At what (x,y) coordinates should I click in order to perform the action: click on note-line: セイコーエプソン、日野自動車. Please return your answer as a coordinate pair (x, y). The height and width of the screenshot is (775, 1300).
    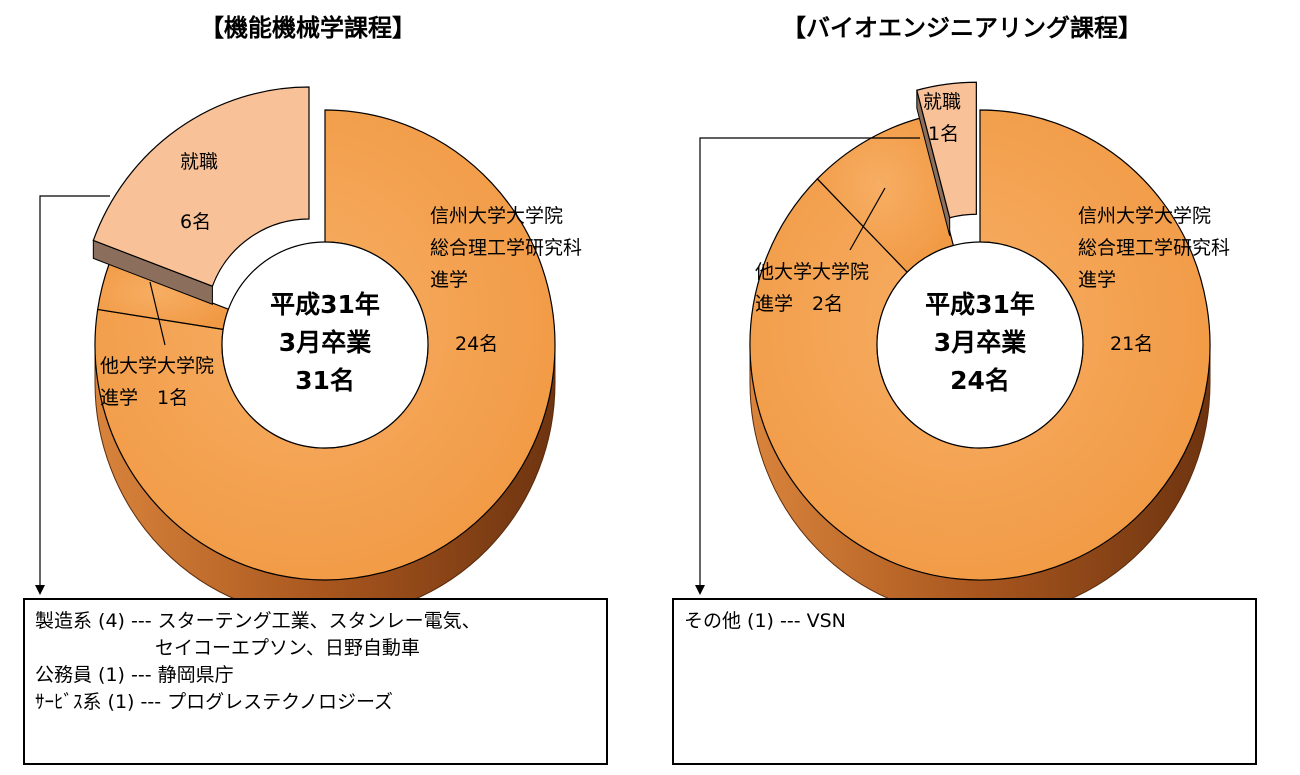
    Looking at the image, I should click on (227, 648).